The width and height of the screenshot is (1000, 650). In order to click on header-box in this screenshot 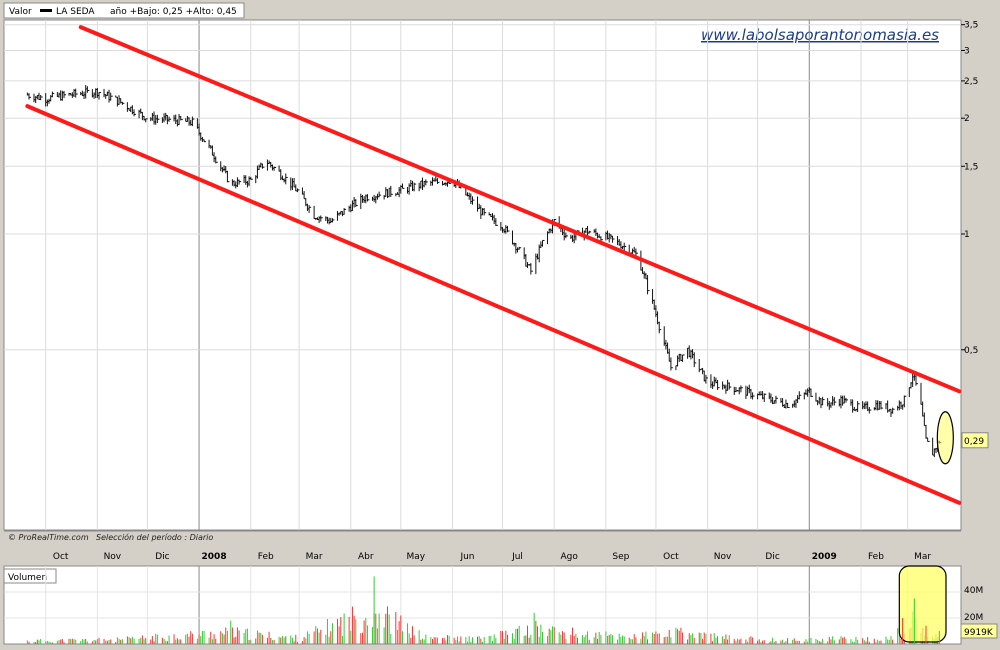, I will do `click(124, 10)`.